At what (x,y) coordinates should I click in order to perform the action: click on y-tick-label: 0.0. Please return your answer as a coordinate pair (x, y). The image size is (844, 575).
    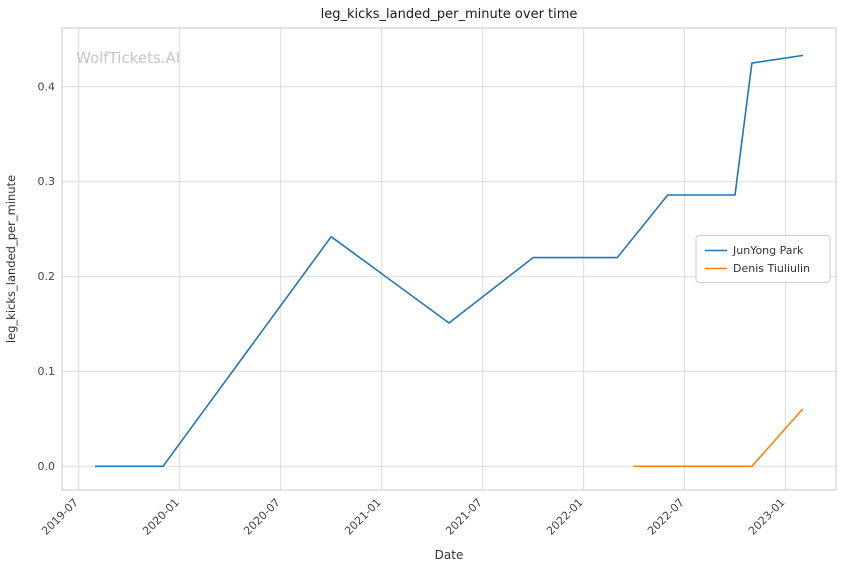
    Looking at the image, I should click on (47, 466).